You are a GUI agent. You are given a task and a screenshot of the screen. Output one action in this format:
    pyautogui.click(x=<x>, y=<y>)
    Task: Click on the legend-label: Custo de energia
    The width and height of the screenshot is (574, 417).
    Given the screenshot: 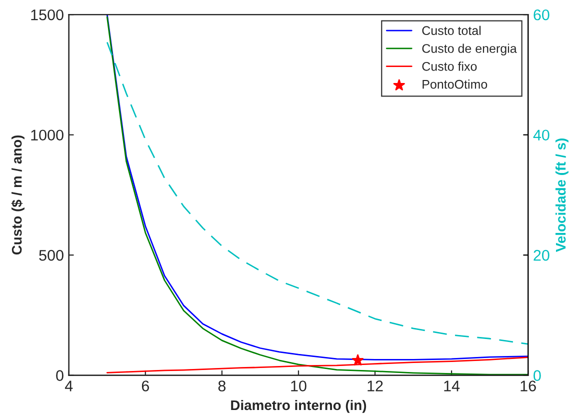 What is the action you would take?
    pyautogui.click(x=469, y=50)
    